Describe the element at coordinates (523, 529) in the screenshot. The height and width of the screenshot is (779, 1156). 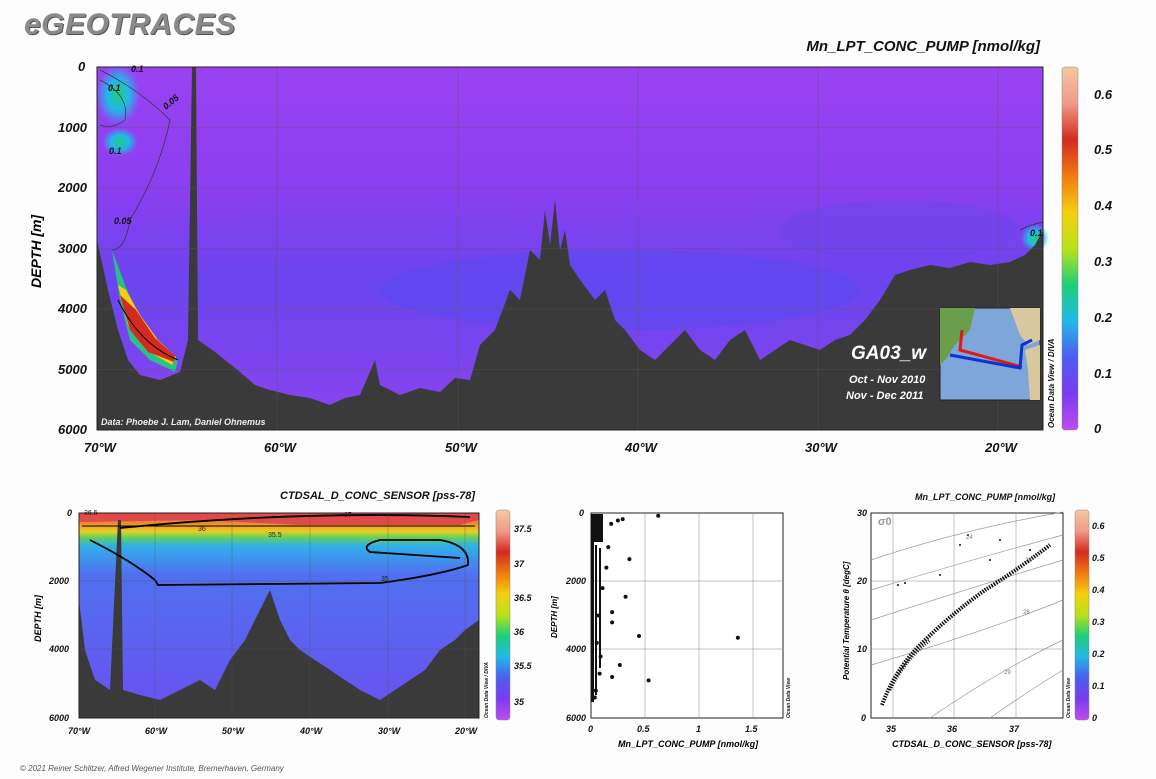
I see `sal-cbar-tick: 37.5` at that location.